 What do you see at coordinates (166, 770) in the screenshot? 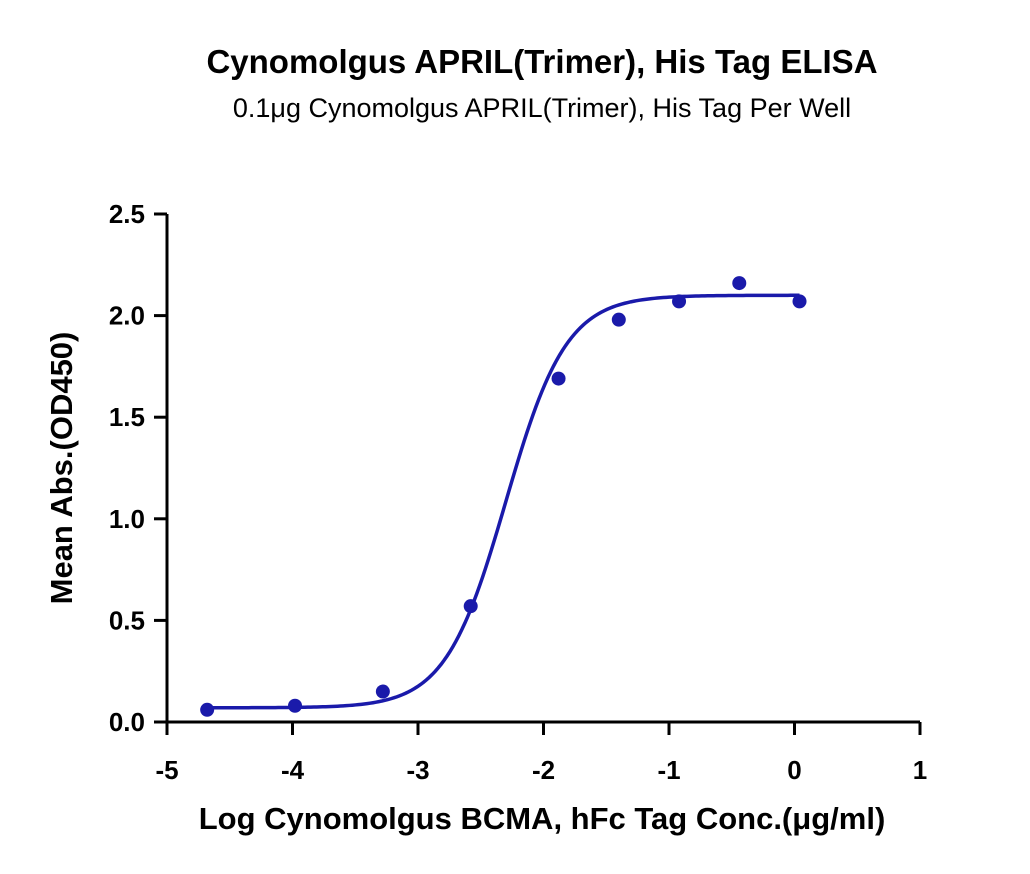
I see `x-tick-label: -5` at bounding box center [166, 770].